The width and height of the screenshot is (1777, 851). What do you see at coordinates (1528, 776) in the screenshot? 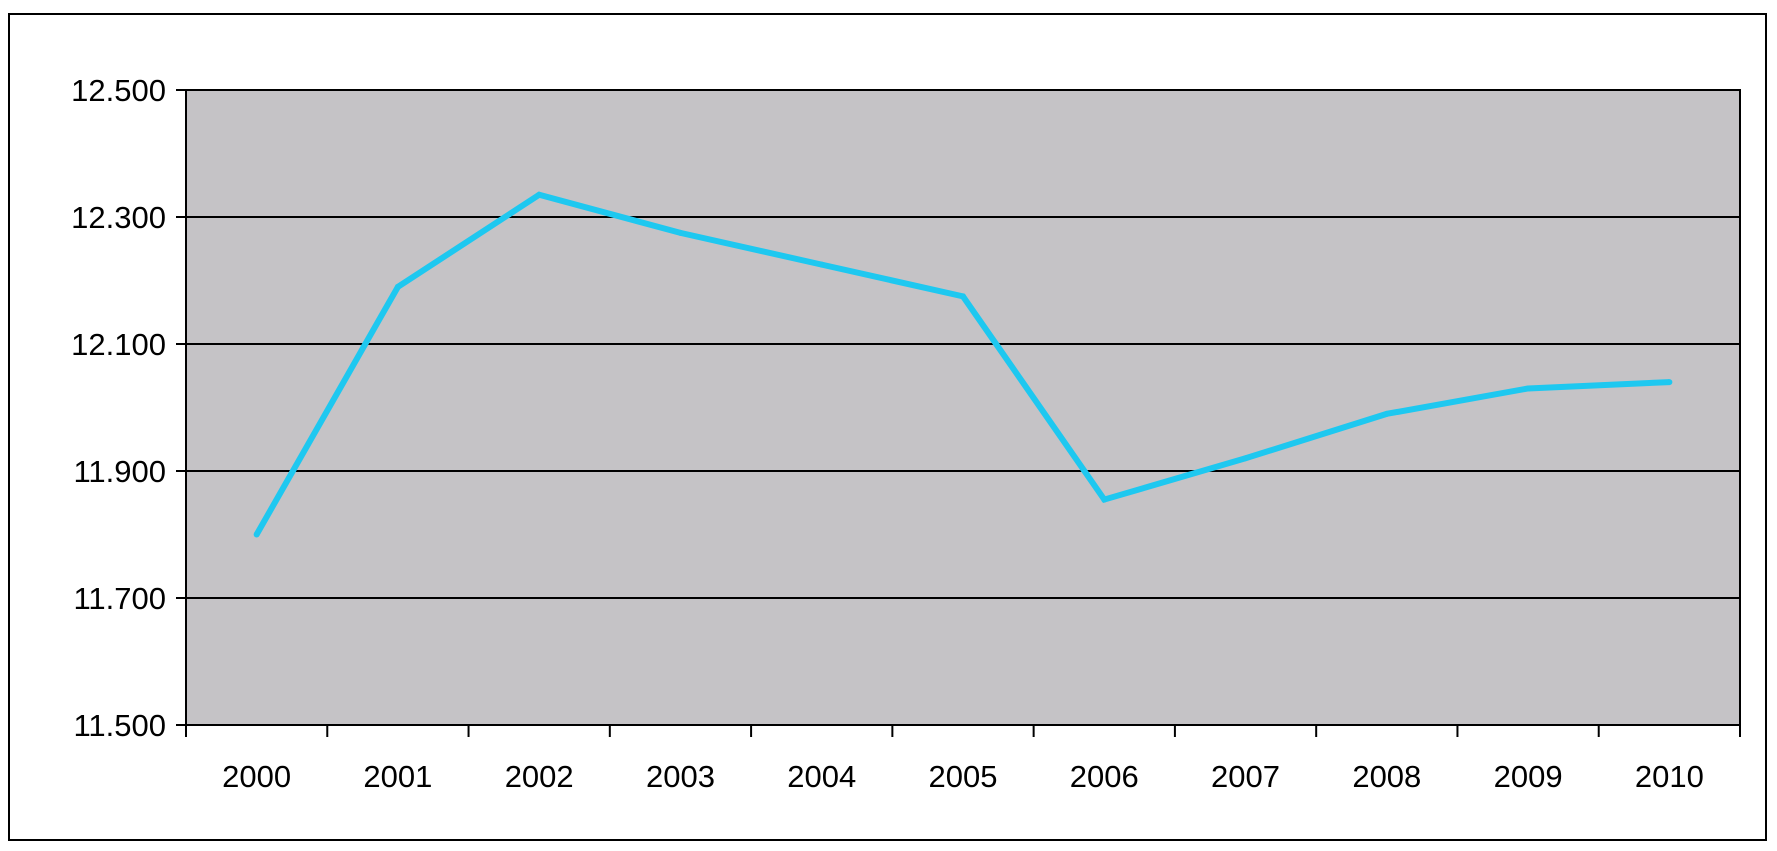
I see `x-tick-label: 2009` at bounding box center [1528, 776].